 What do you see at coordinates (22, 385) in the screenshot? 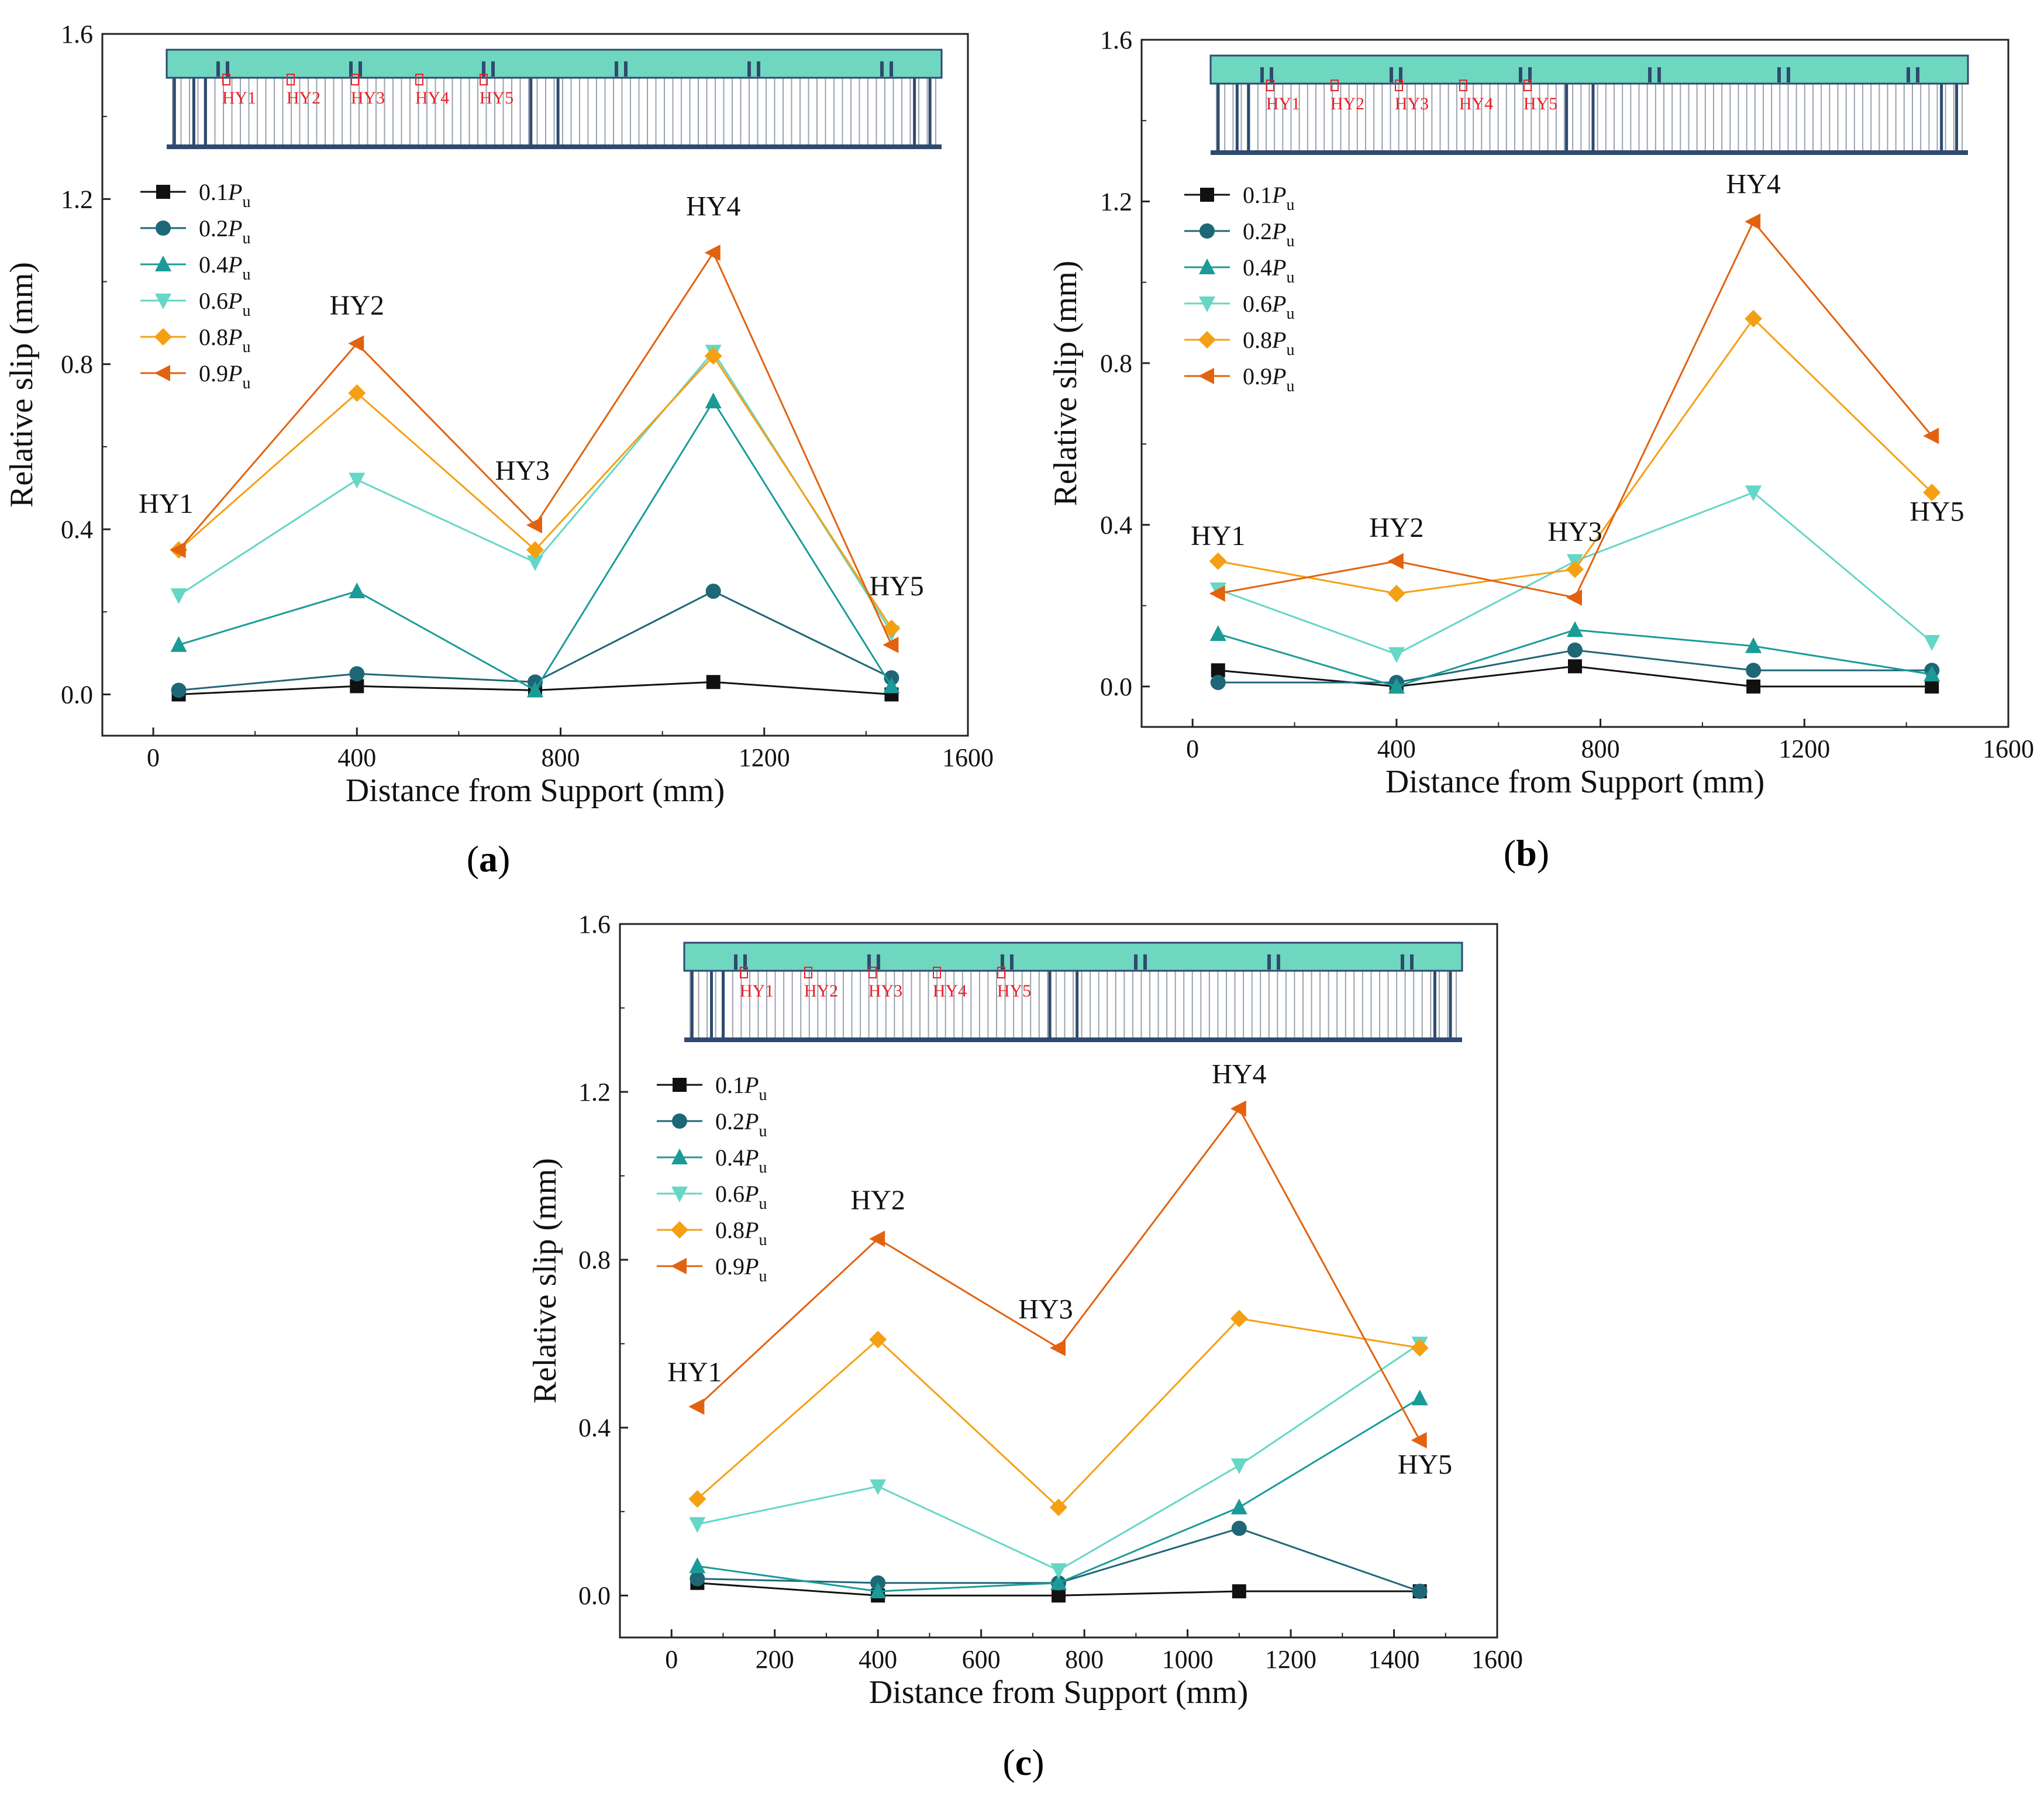
I see `y-axis-title: Relative slip (mm)` at bounding box center [22, 385].